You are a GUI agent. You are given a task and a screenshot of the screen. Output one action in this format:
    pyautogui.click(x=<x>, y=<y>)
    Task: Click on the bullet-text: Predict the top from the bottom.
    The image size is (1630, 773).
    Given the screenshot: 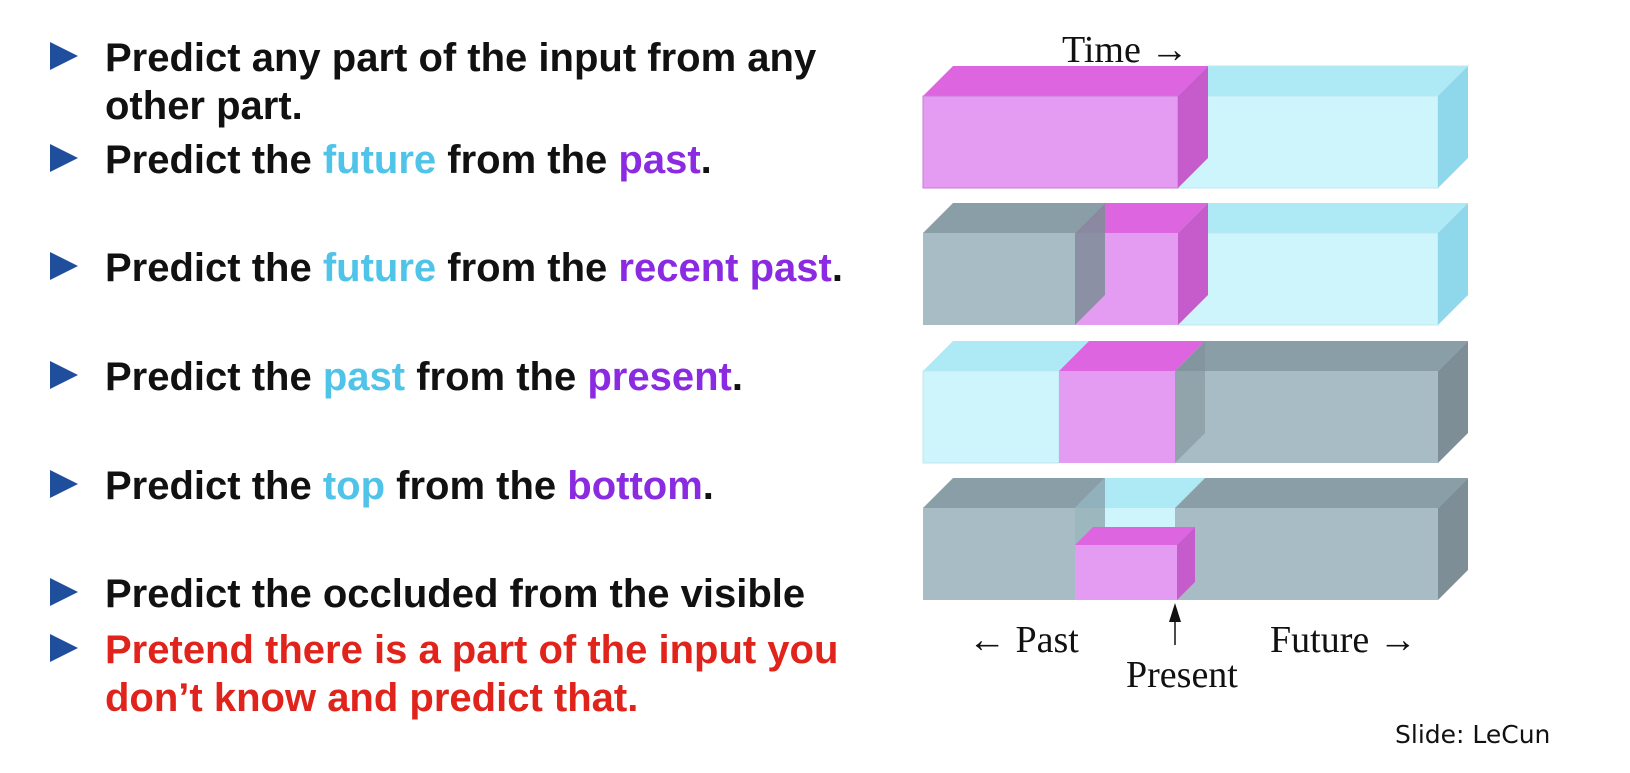 What is the action you would take?
    pyautogui.click(x=409, y=486)
    